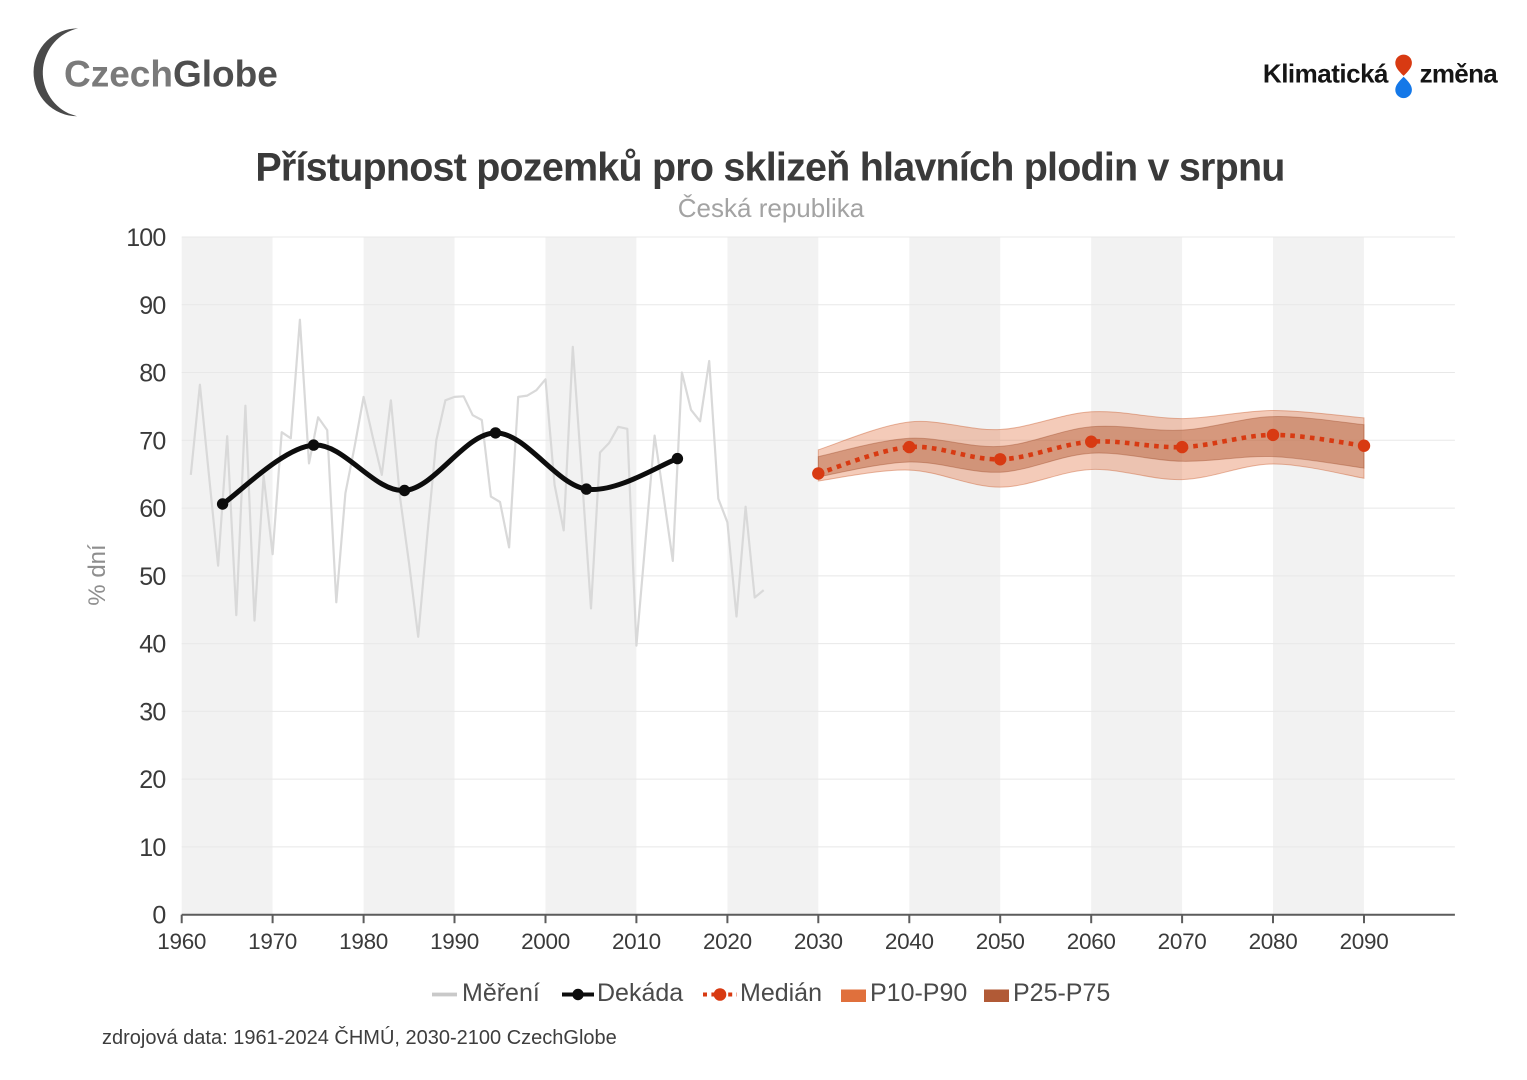 This screenshot has height=1080, width=1527. Describe the element at coordinates (97, 575) in the screenshot. I see `svg-text: % dní` at that location.